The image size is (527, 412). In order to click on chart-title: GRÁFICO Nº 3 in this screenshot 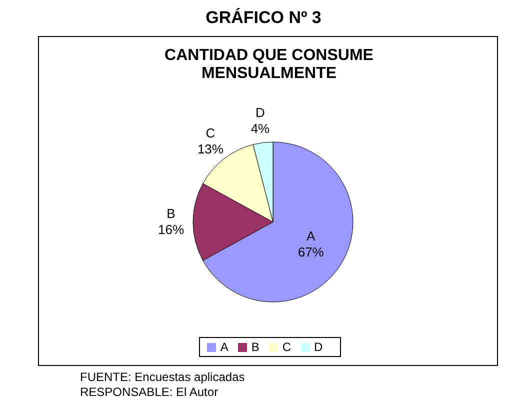, I will do `click(263, 18)`.